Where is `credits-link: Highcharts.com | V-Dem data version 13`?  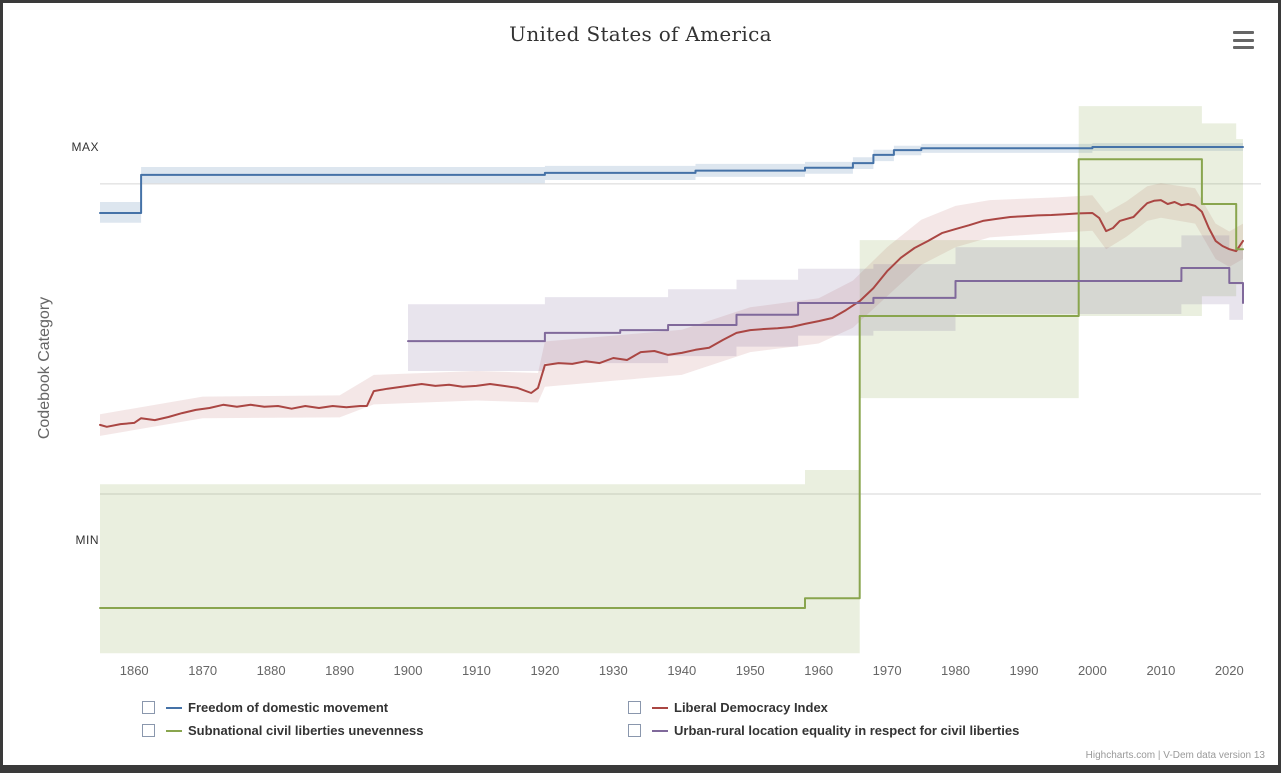
credits-link: Highcharts.com | V-Dem data version 13 is located at coordinates (1175, 755).